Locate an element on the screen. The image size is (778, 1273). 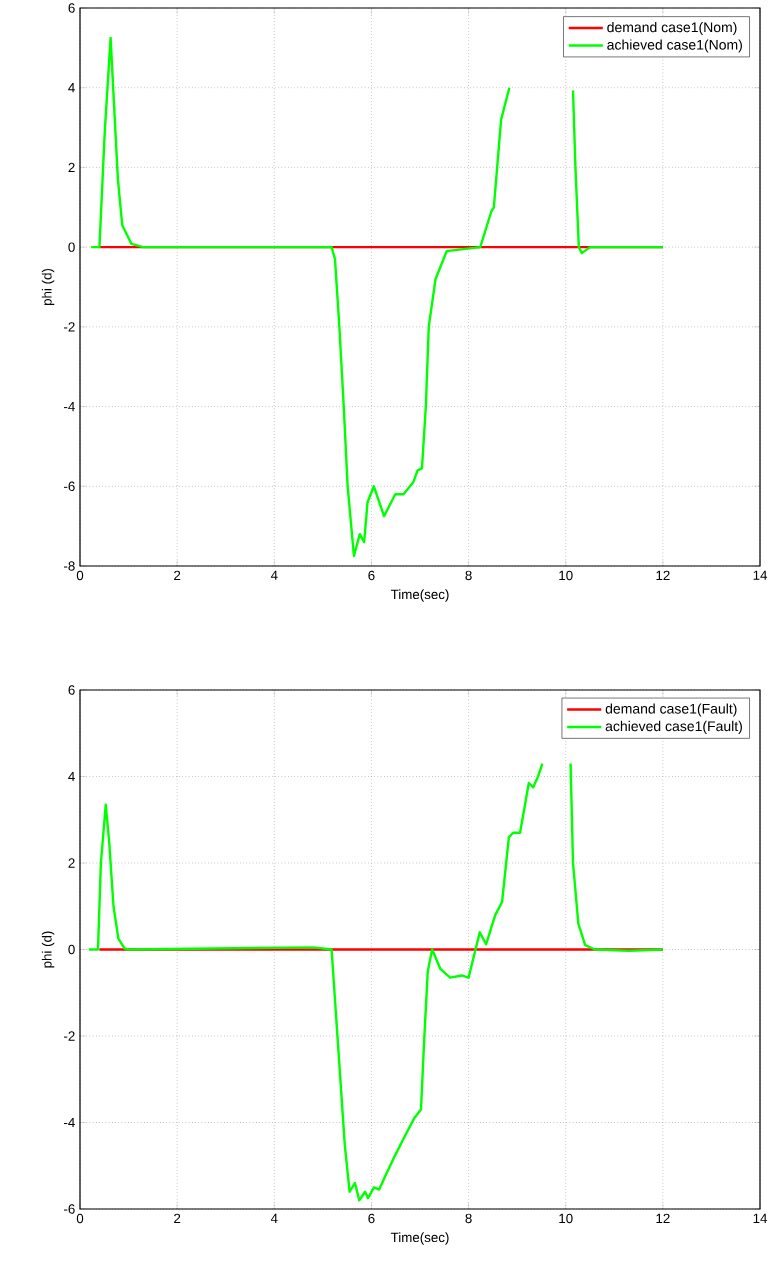
legend-label: demand case1(Nom) is located at coordinates (672, 28).